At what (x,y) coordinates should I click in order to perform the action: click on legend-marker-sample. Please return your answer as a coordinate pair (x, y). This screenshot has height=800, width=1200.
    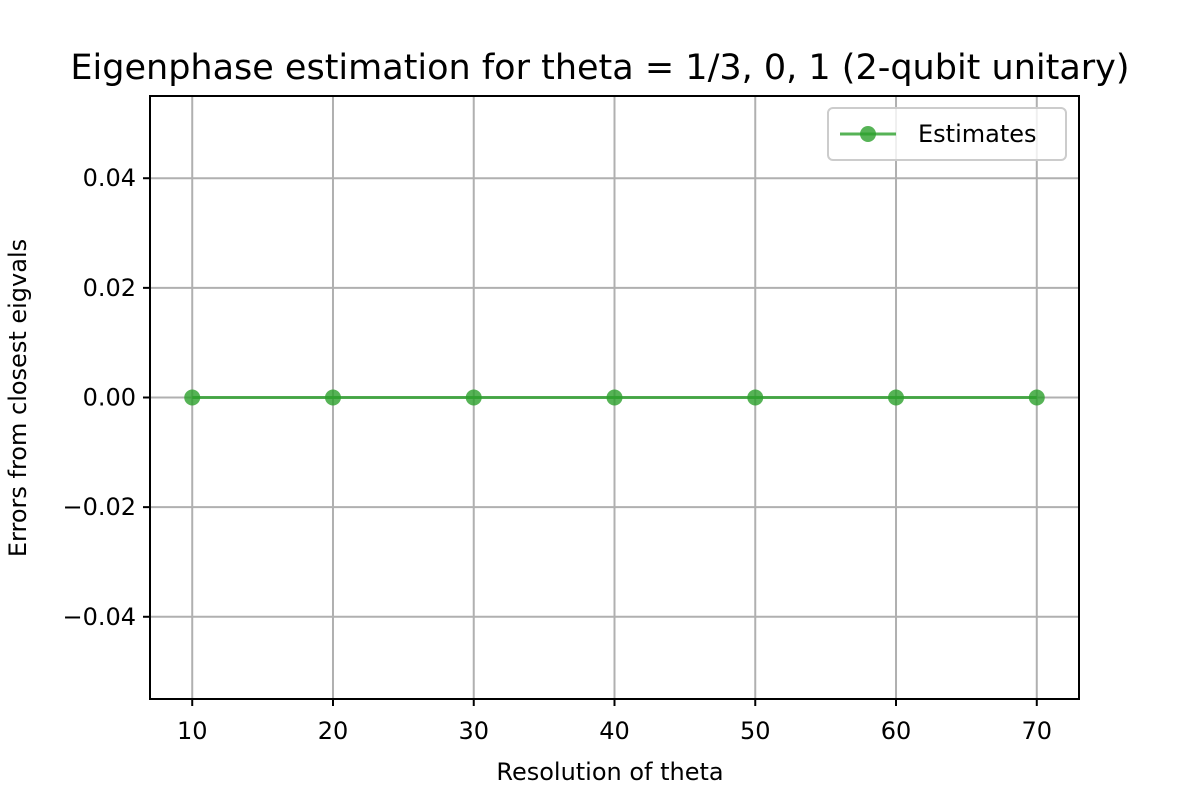
    Looking at the image, I should click on (868, 134).